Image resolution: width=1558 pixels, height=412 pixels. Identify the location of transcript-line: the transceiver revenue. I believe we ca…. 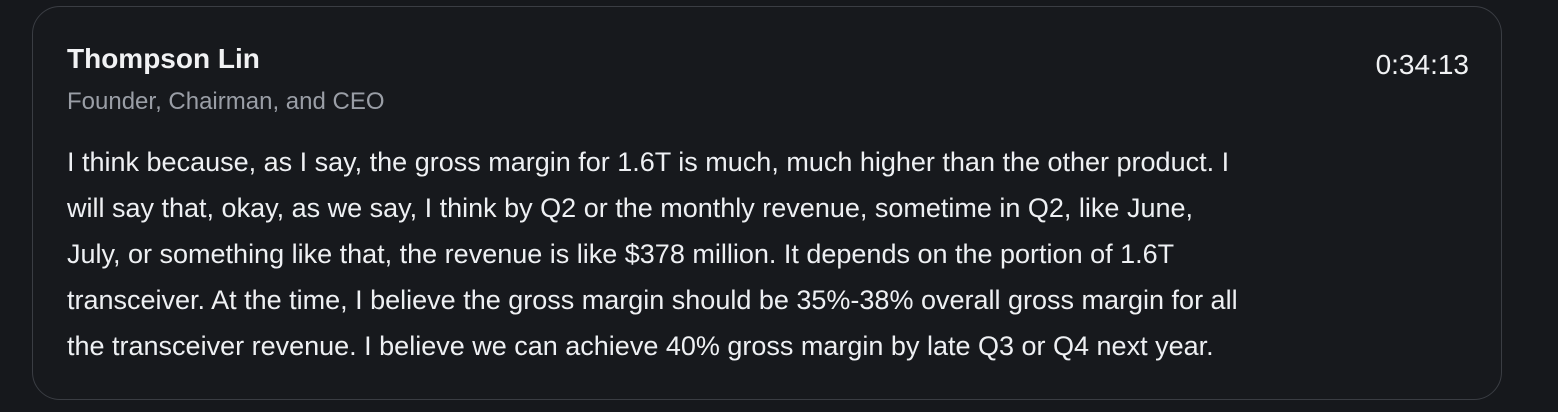
(640, 346).